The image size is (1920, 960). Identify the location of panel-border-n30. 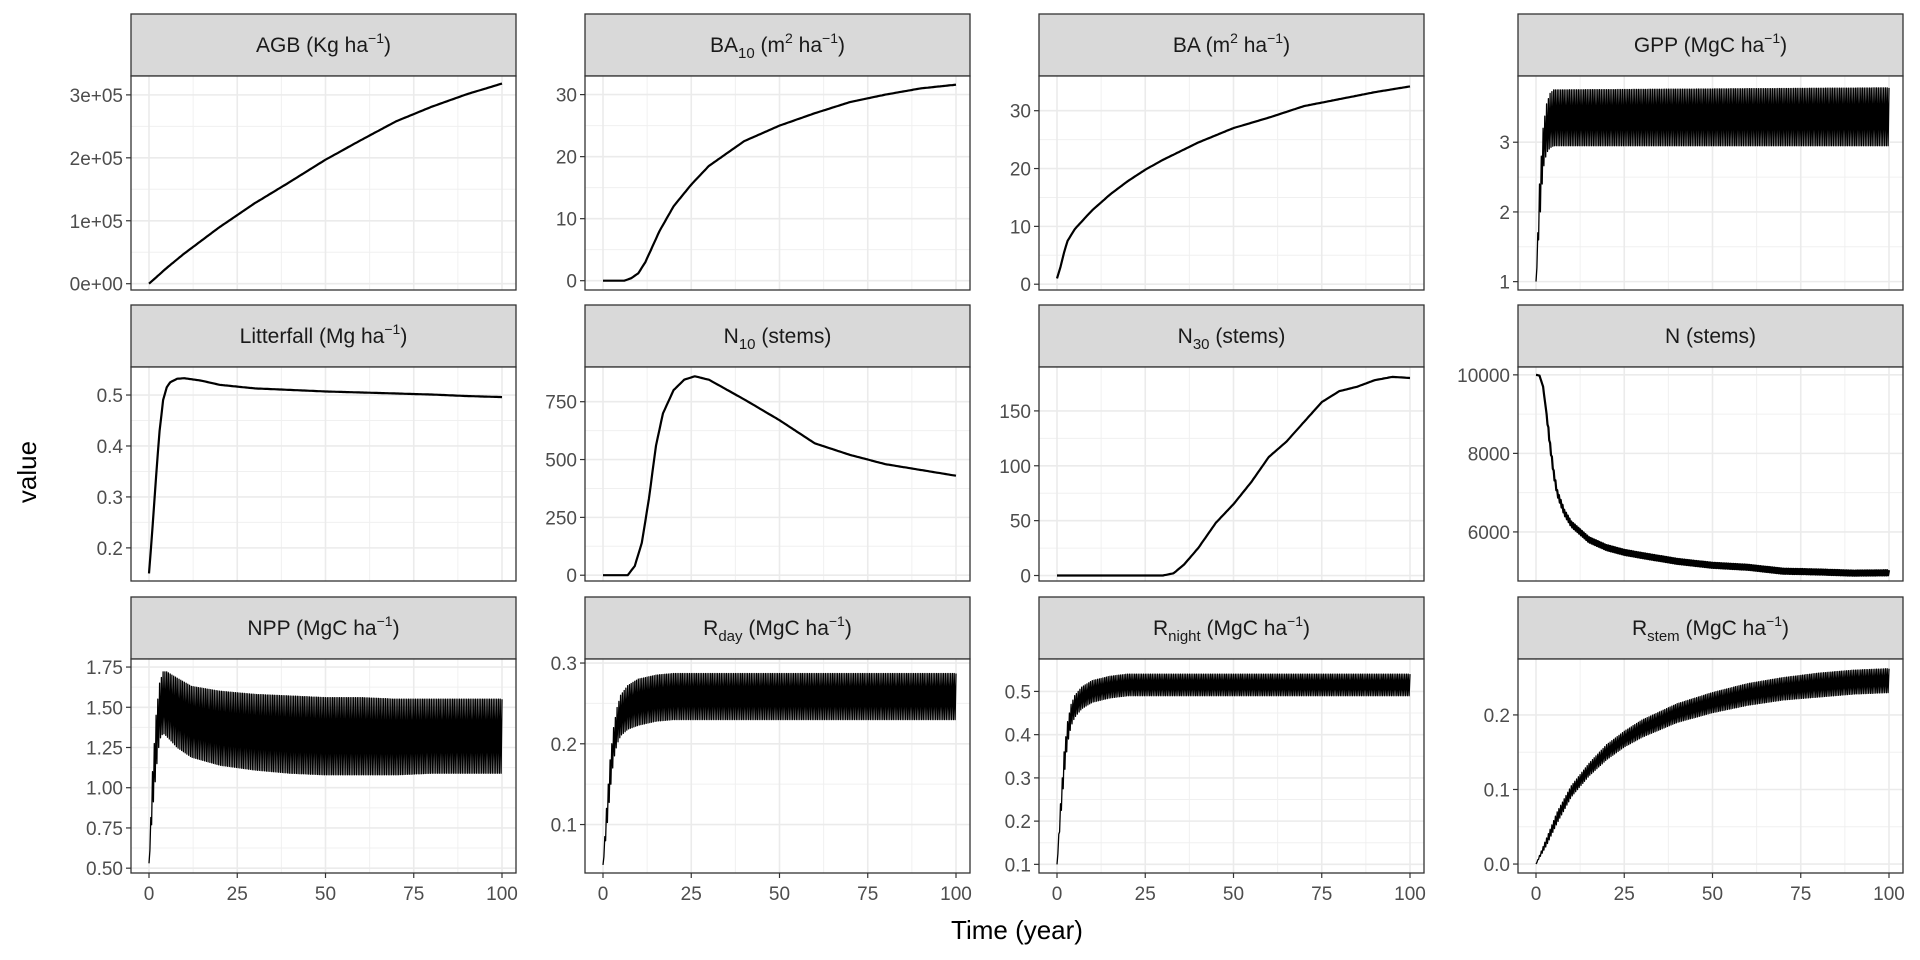
(1231, 474).